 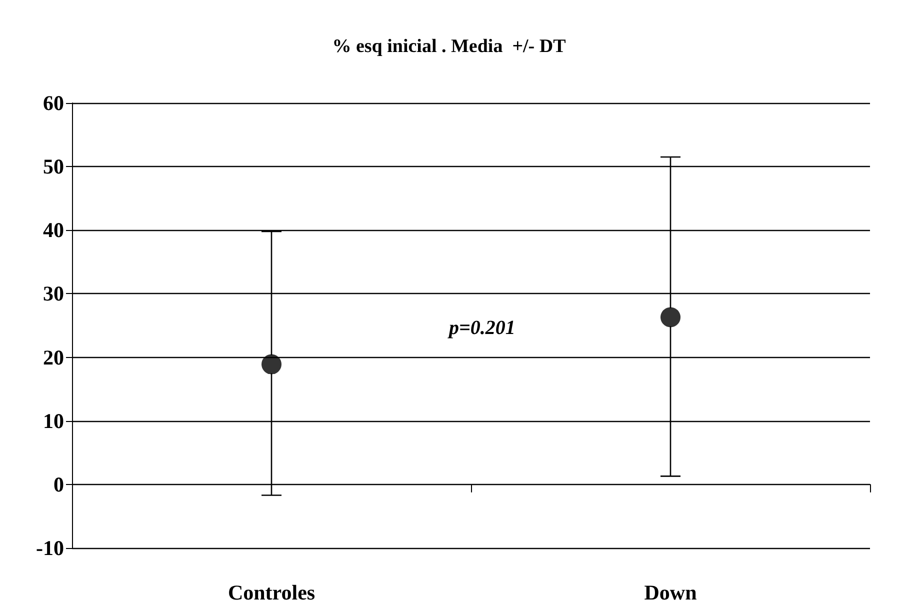 What do you see at coordinates (272, 592) in the screenshot?
I see `x-tick-label: Controles` at bounding box center [272, 592].